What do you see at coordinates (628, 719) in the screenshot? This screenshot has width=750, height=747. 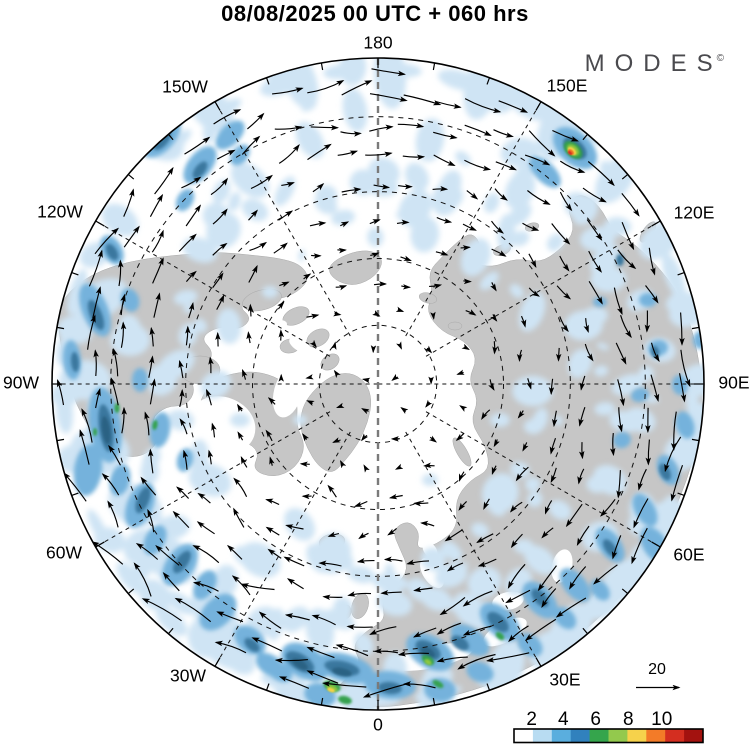 I see `colorbar-tick-label: 8` at bounding box center [628, 719].